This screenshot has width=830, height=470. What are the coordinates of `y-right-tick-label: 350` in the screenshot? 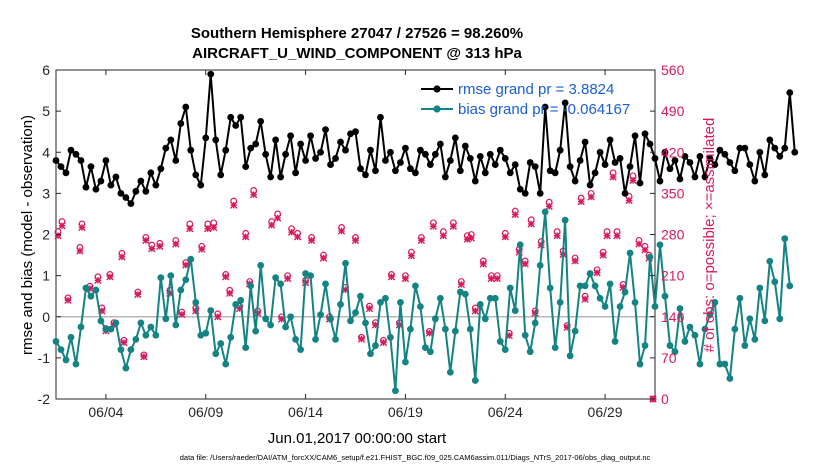 It's located at (673, 193).